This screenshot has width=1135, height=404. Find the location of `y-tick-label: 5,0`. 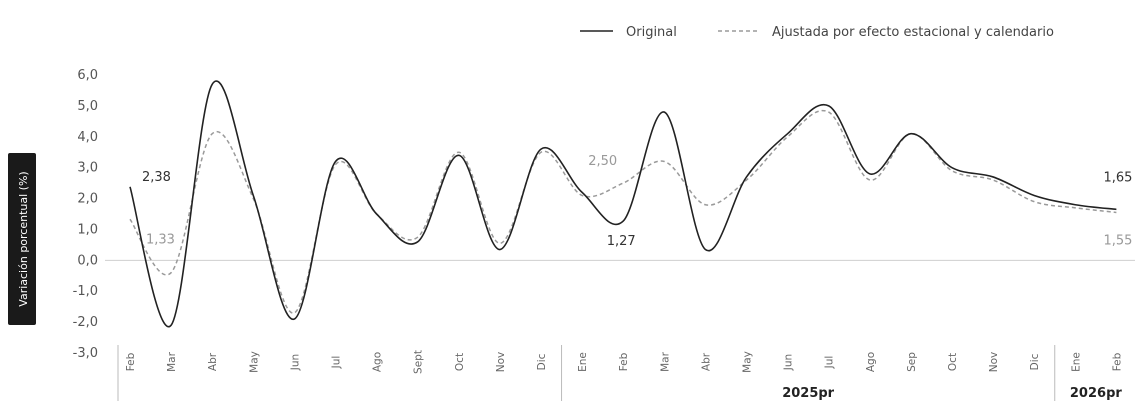

y-tick-label: 5,0 is located at coordinates (87, 106).